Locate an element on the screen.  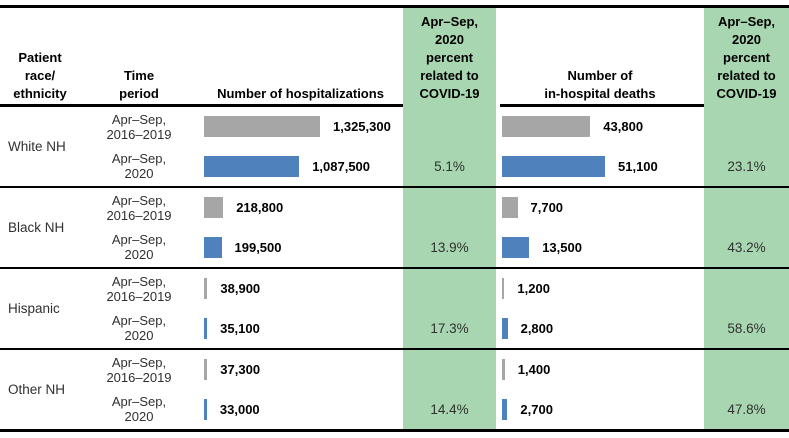
bar-value-label: 218,800 is located at coordinates (260, 208).